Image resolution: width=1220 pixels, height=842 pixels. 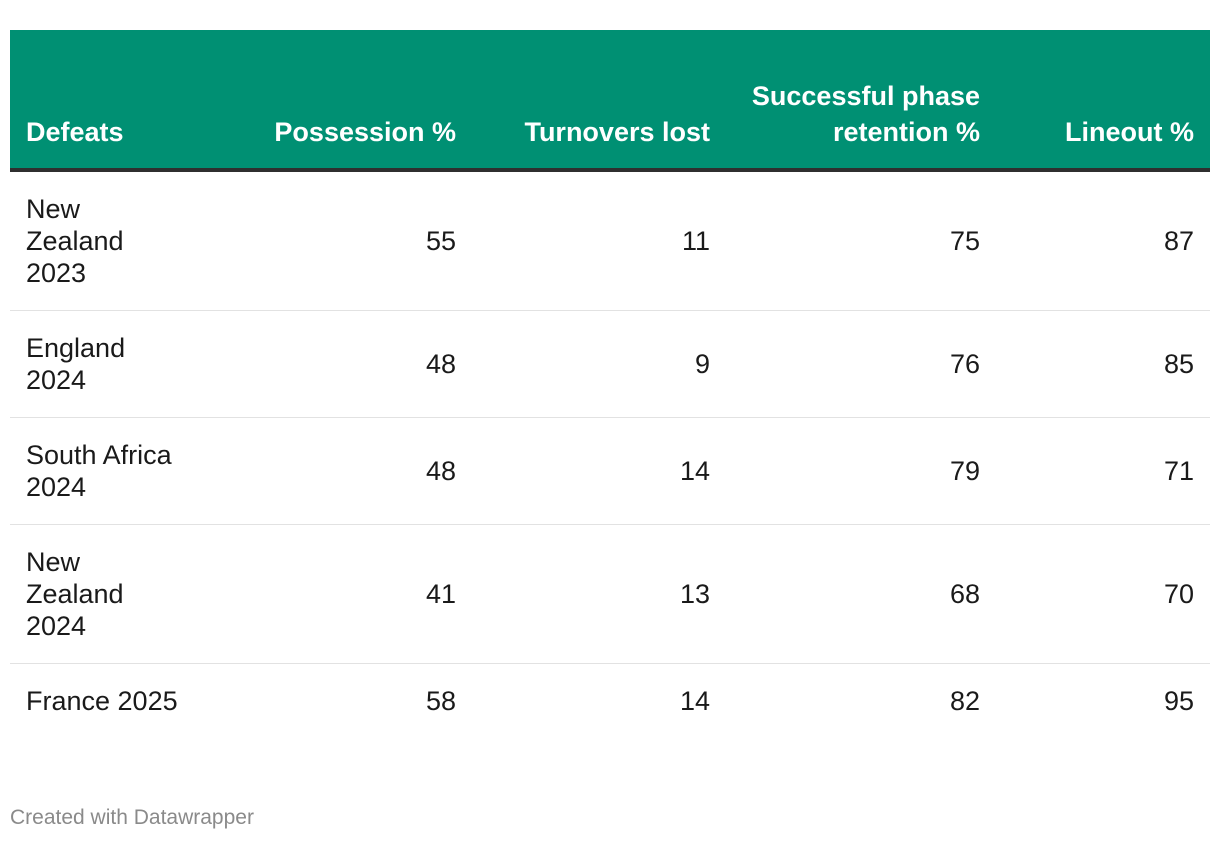 I want to click on cell-lineout: 71, so click(x=1103, y=471).